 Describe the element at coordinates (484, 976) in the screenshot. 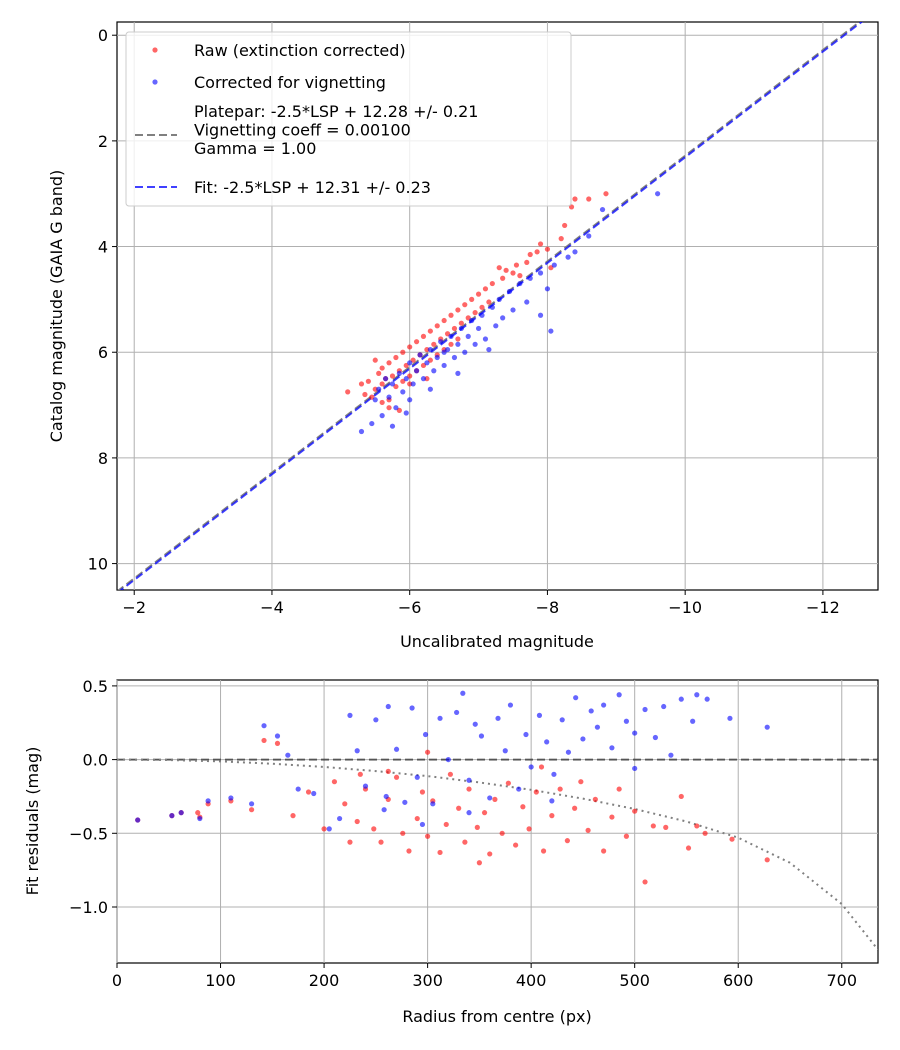

I see `residuals-x-ticks: 0 100 200 300 400 500 600 700` at that location.